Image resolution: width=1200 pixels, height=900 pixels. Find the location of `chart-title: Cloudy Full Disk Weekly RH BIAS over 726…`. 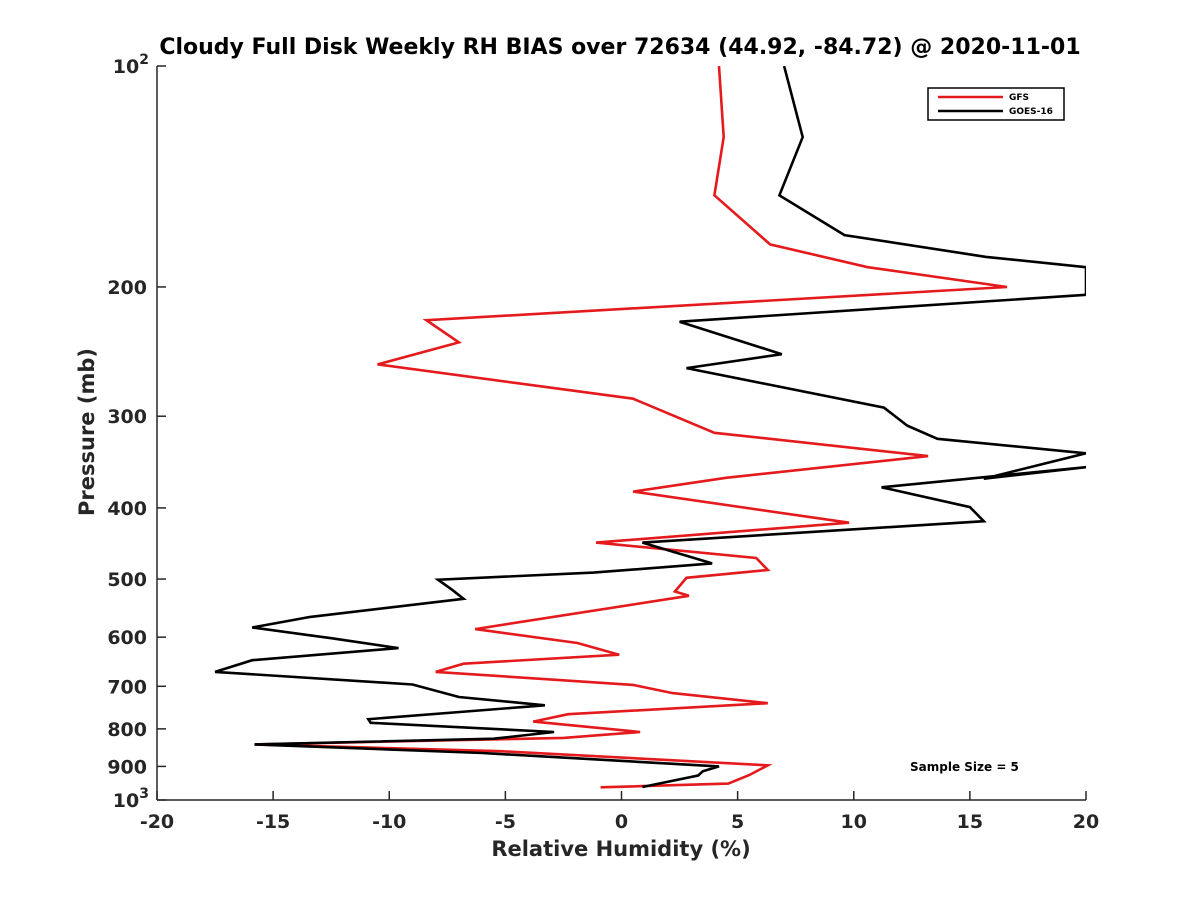

chart-title: Cloudy Full Disk Weekly RH BIAS over 726… is located at coordinates (619, 47).